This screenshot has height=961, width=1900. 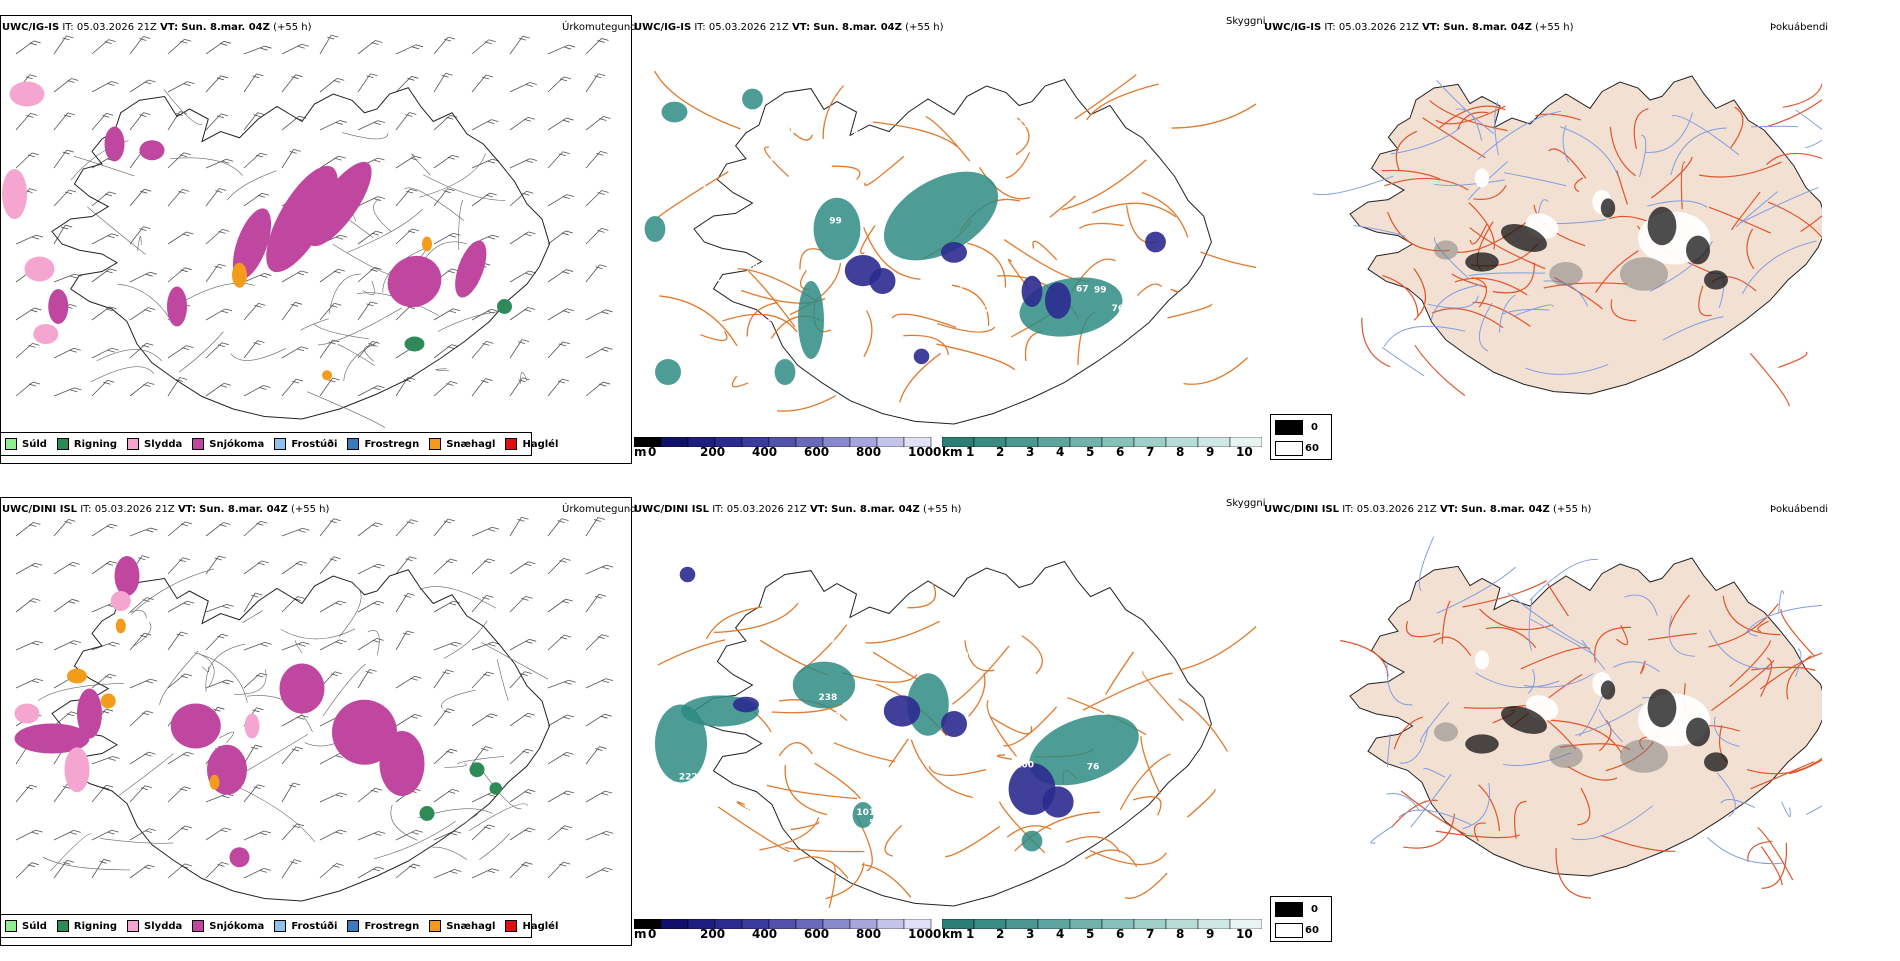 What do you see at coordinates (994, 609) in the screenshot?
I see `visibility-value-label: 75` at bounding box center [994, 609].